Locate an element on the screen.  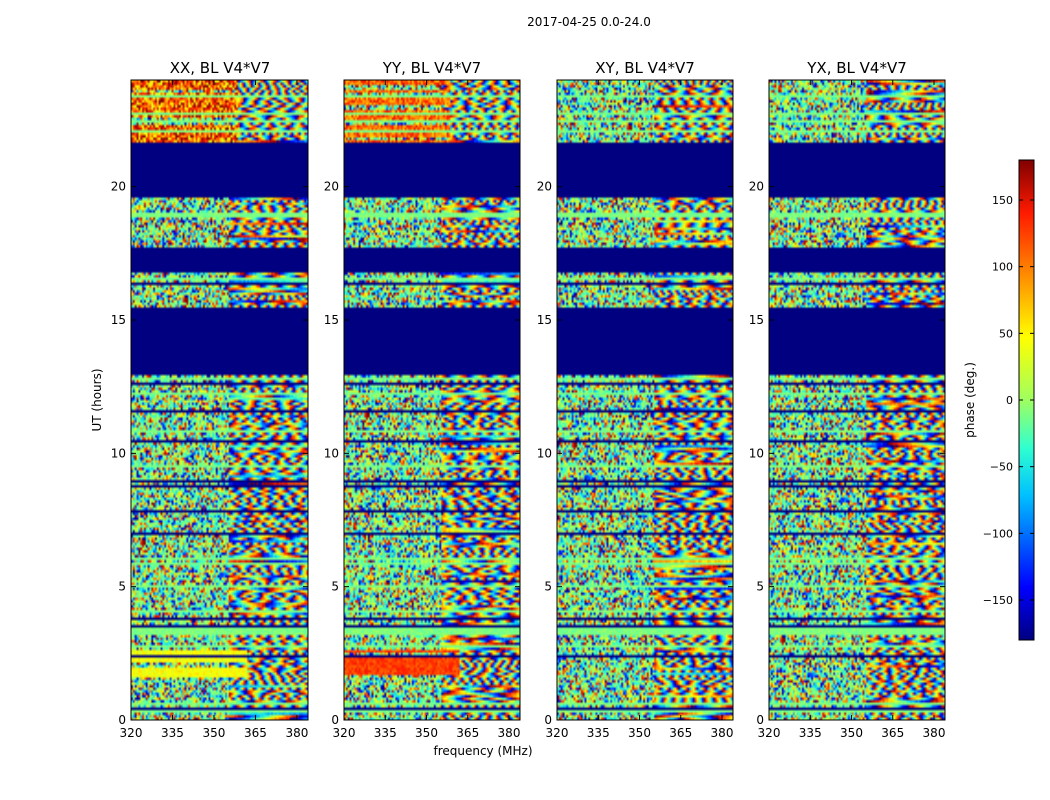
x-axis-label: frequency (MHz) is located at coordinates (482, 751).